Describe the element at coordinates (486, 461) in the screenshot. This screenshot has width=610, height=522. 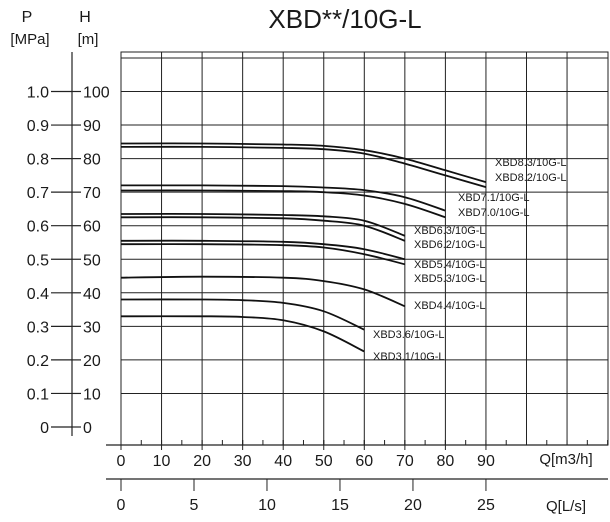
I see `flow-axis-m3h-tick-label: 90` at that location.